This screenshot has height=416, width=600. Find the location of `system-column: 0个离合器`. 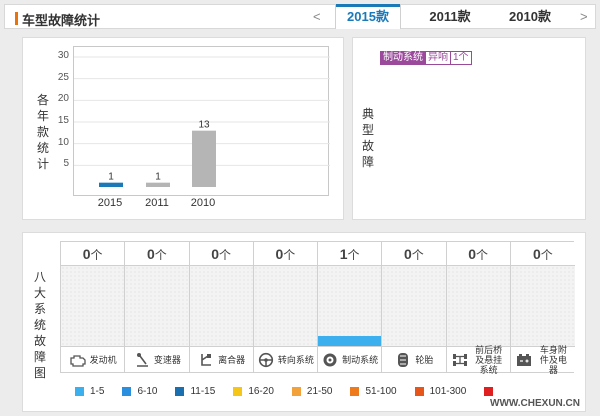

system-column: 0个离合器 is located at coordinates (221, 307).